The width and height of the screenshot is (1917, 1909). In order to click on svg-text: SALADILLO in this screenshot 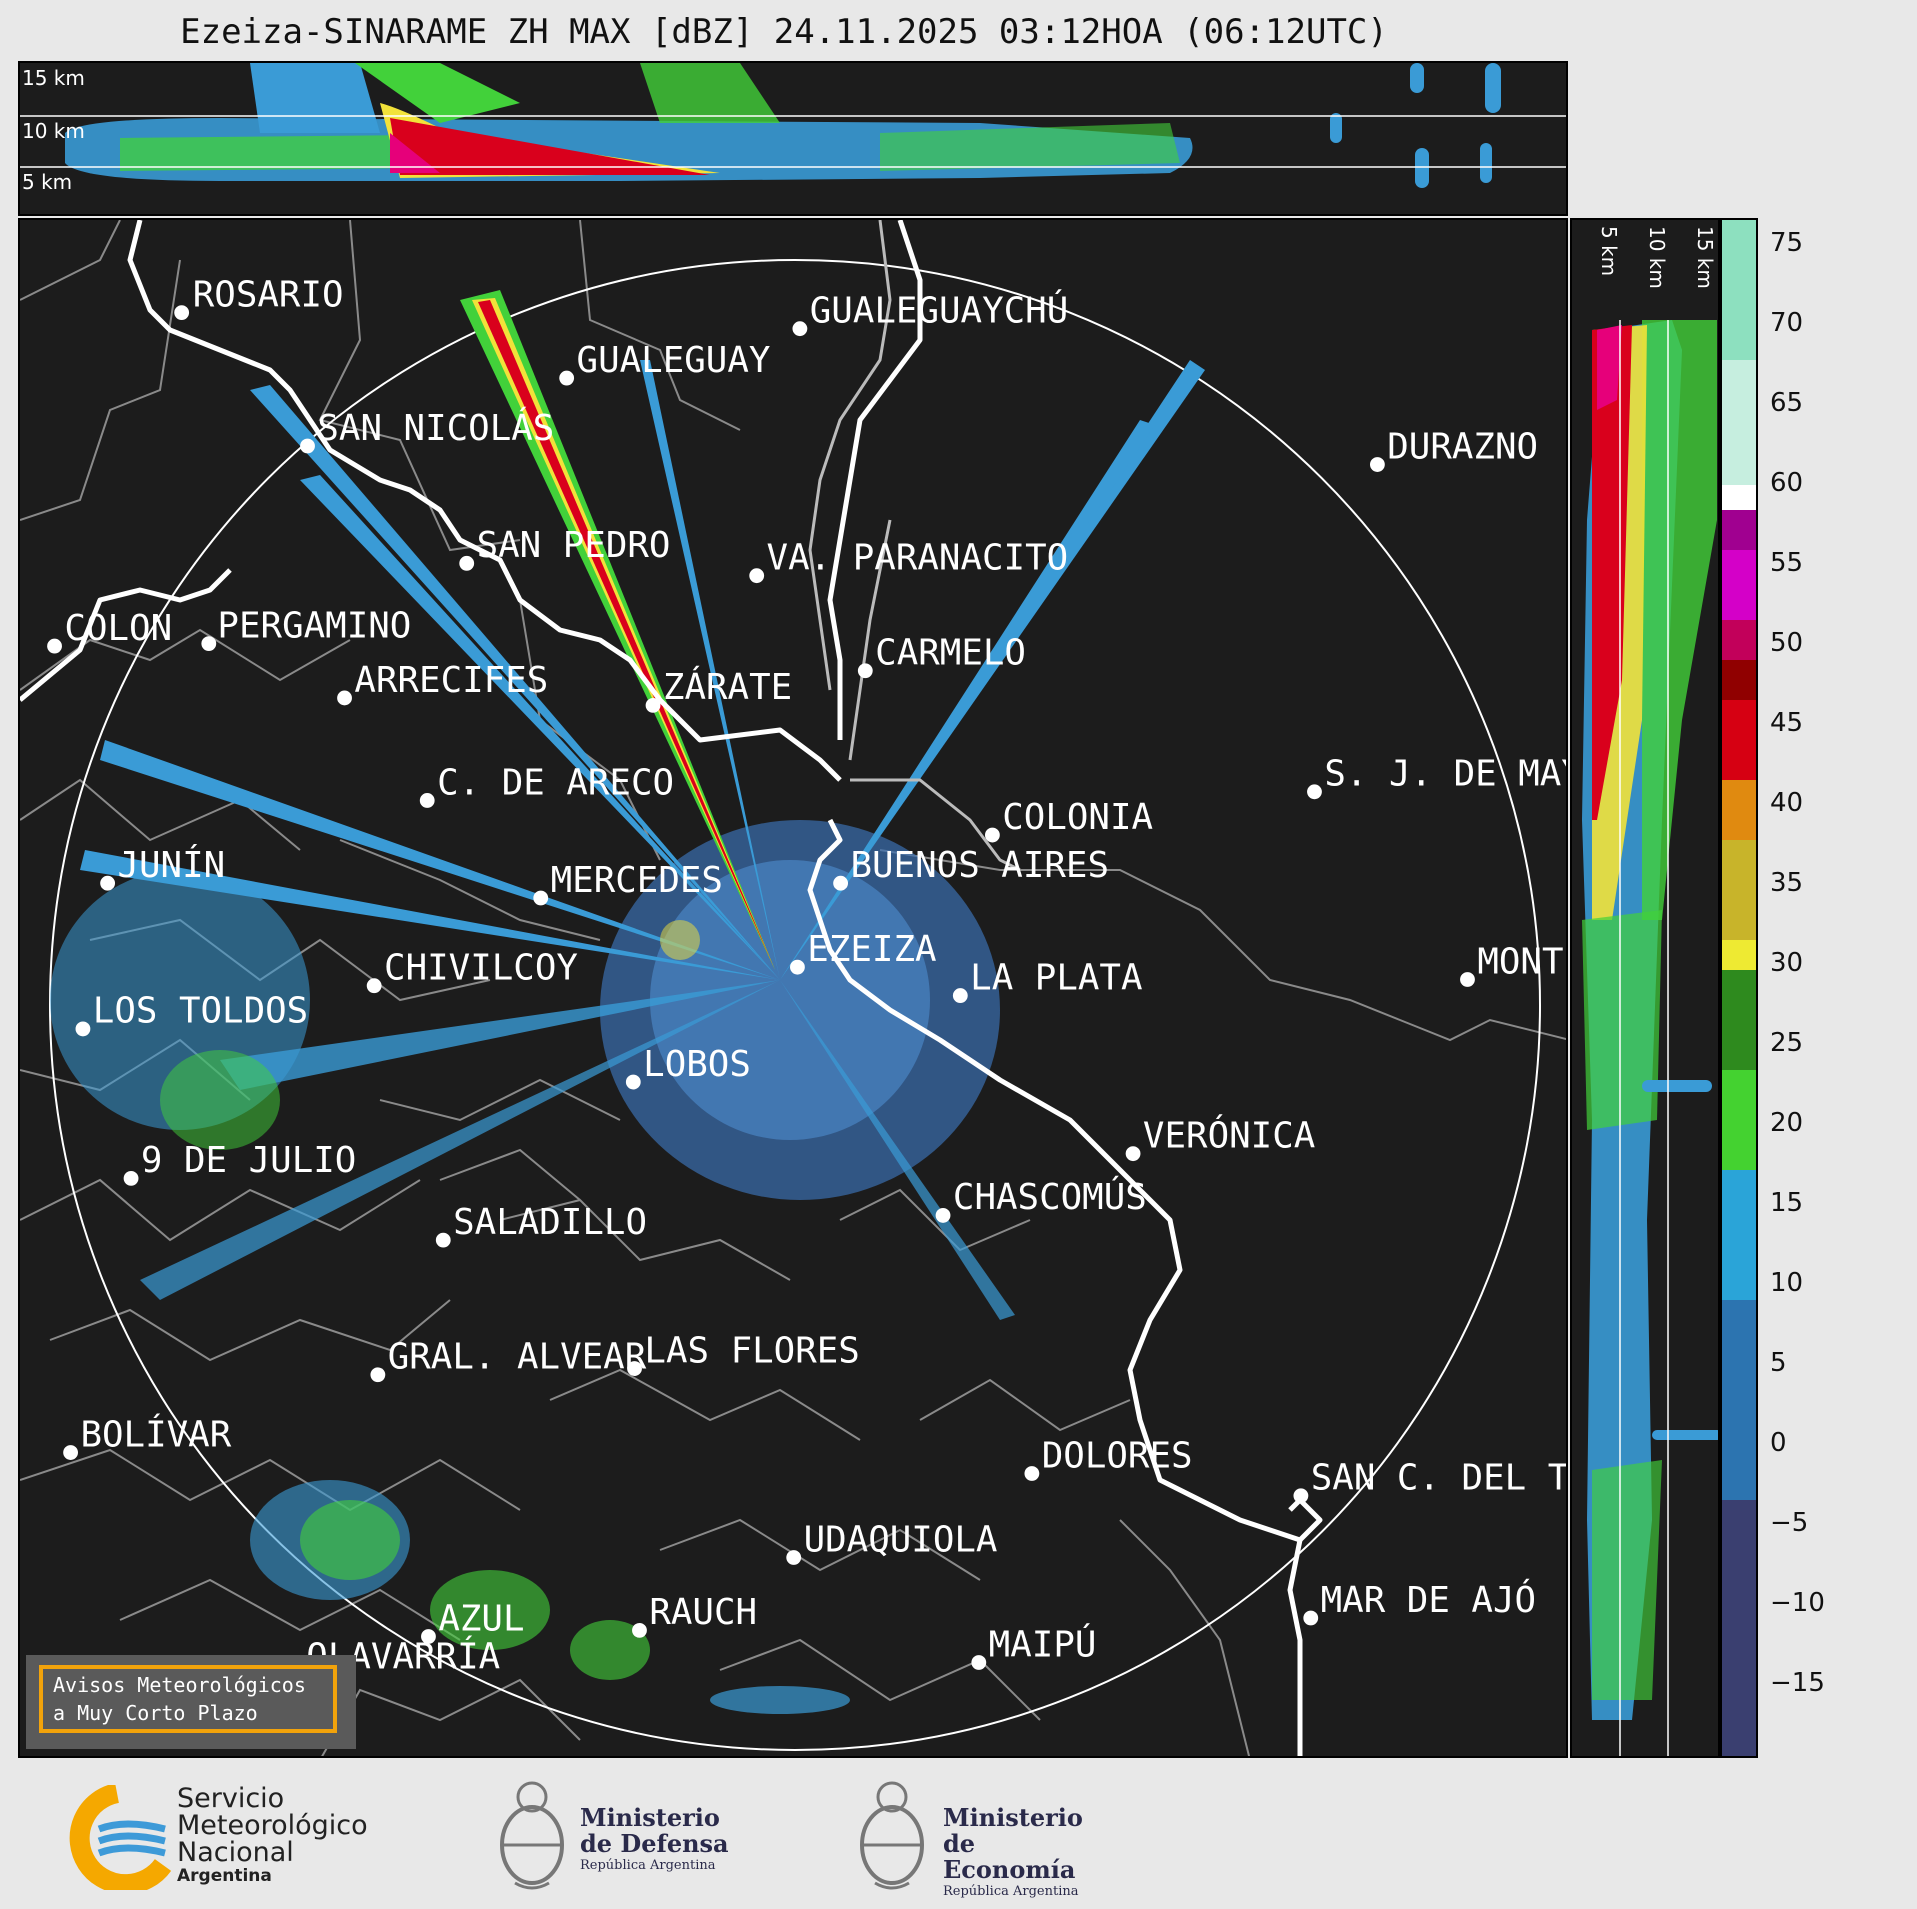, I will do `click(550, 1222)`.